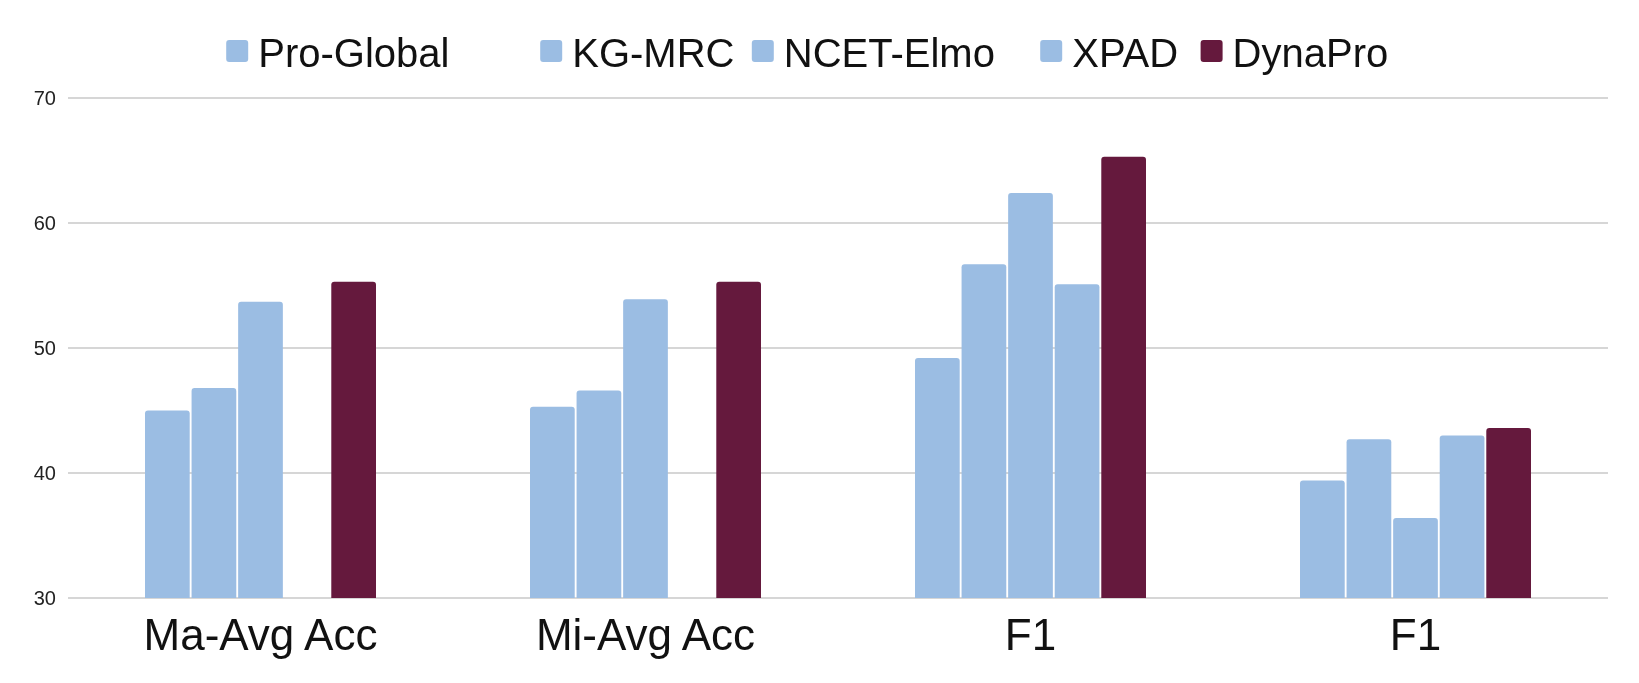  What do you see at coordinates (354, 53) in the screenshot?
I see `legend-label: Pro-Global` at bounding box center [354, 53].